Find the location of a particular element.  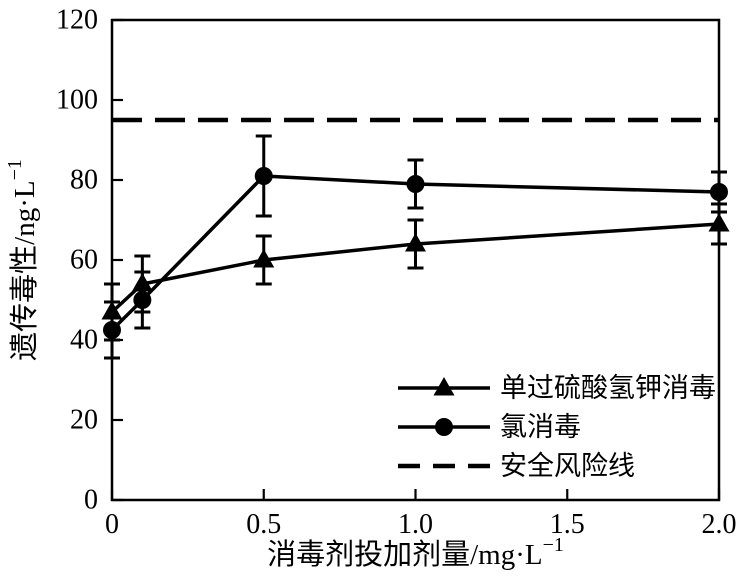

y-axis: 0 20 40 60 80 100 120 is located at coordinates (89, 260).